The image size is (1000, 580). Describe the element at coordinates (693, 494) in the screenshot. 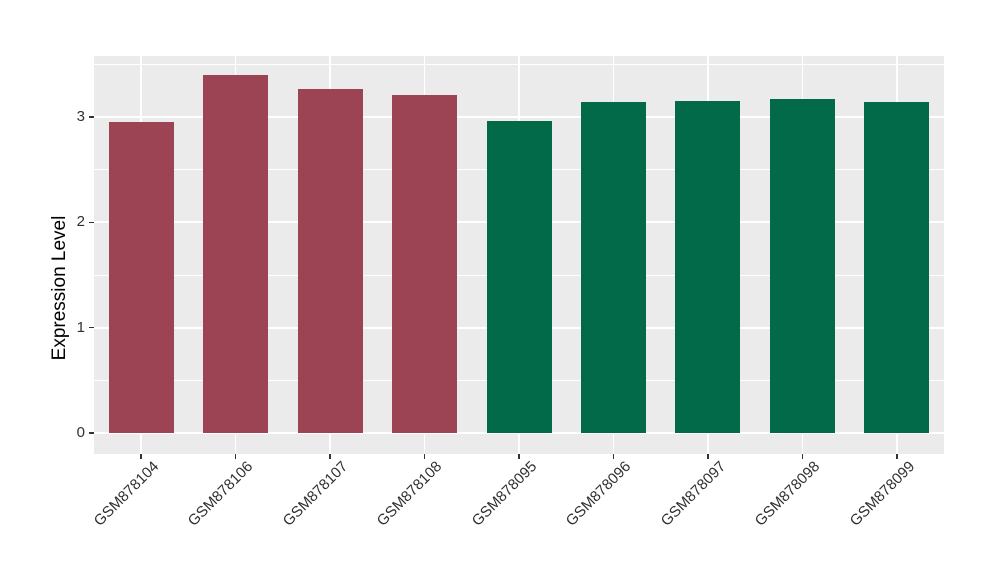

I see `x-tick-label: GSM878097` at that location.